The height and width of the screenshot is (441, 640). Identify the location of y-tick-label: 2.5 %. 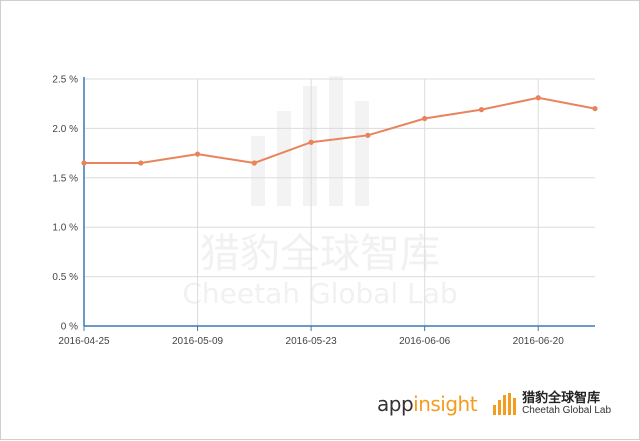
(65, 80).